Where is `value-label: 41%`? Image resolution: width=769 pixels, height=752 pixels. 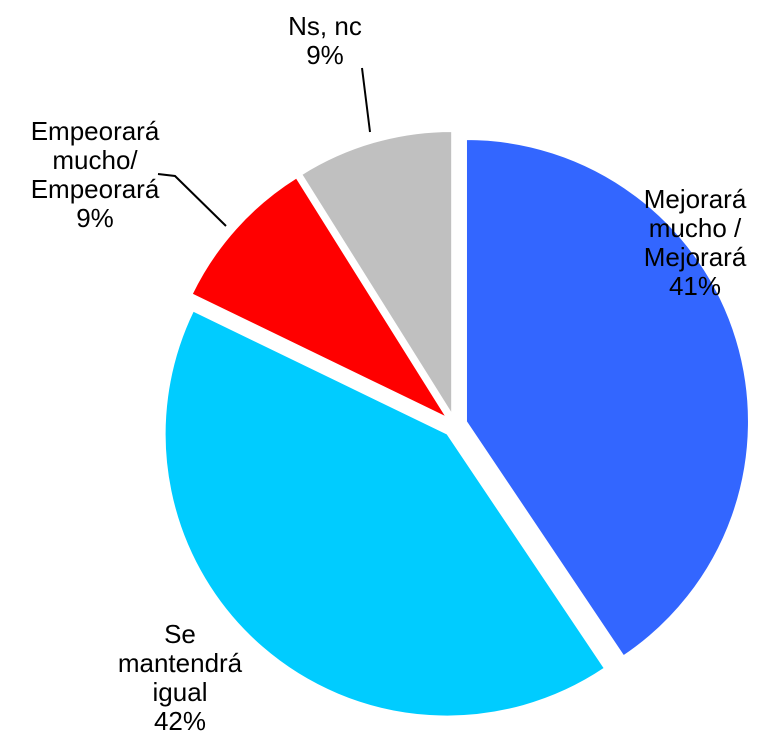
value-label: 41% is located at coordinates (695, 286).